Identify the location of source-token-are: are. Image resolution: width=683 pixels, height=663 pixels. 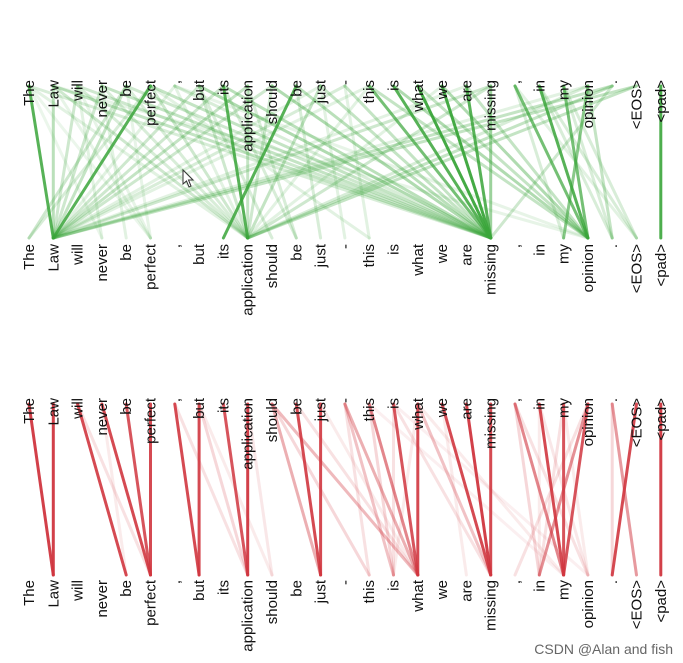
(466, 91).